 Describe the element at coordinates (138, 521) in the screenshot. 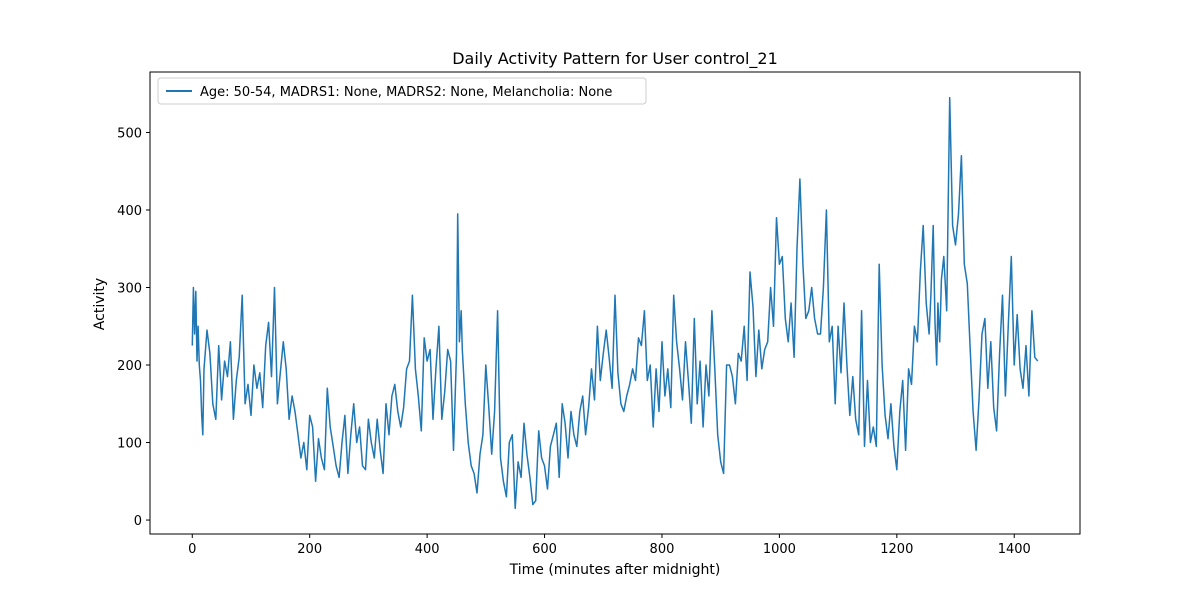

I see `y-tick-label: 0` at that location.